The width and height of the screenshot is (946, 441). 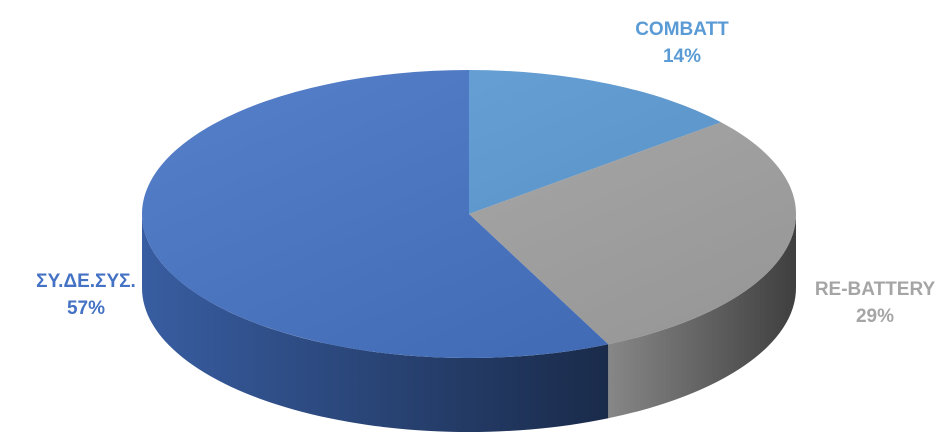 I want to click on slice-label-name: COMBATT, so click(x=682, y=29).